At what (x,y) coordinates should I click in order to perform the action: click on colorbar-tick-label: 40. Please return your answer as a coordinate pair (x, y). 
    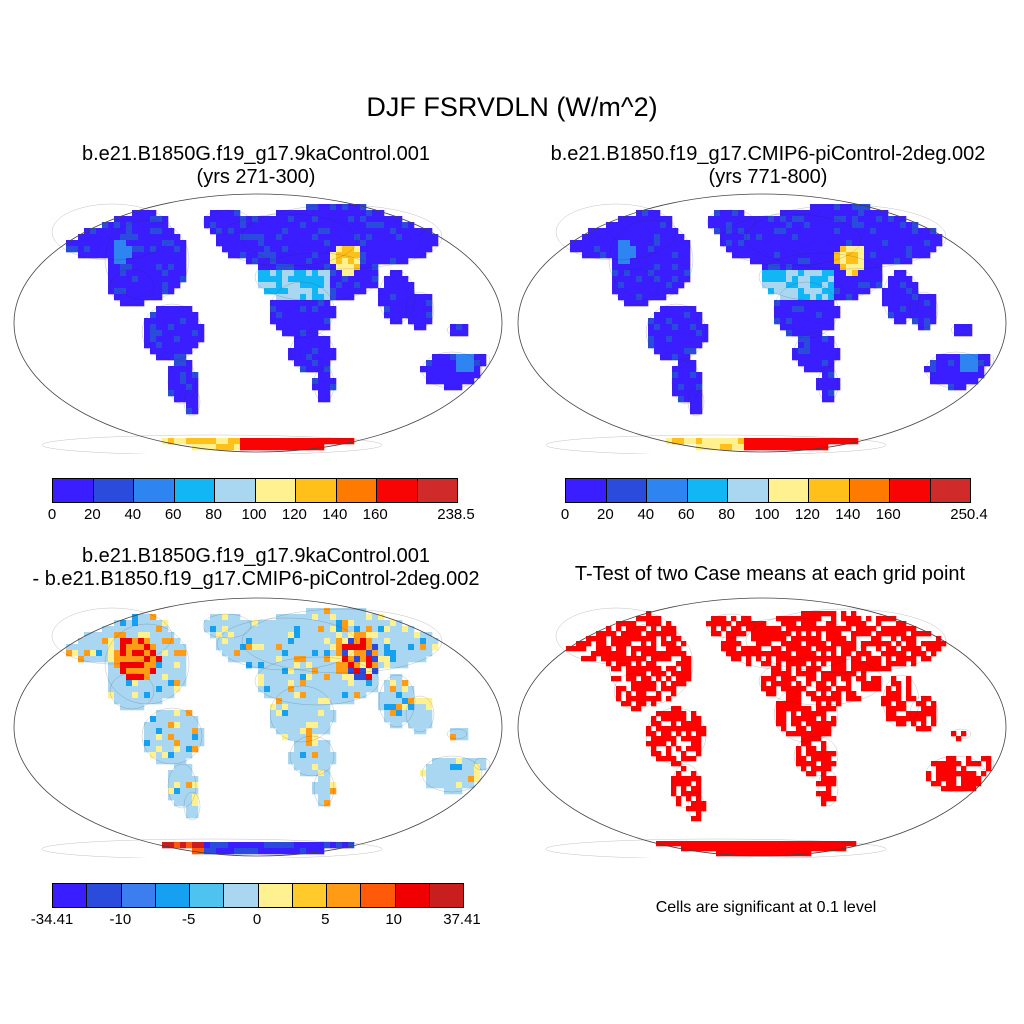
    Looking at the image, I should click on (646, 514).